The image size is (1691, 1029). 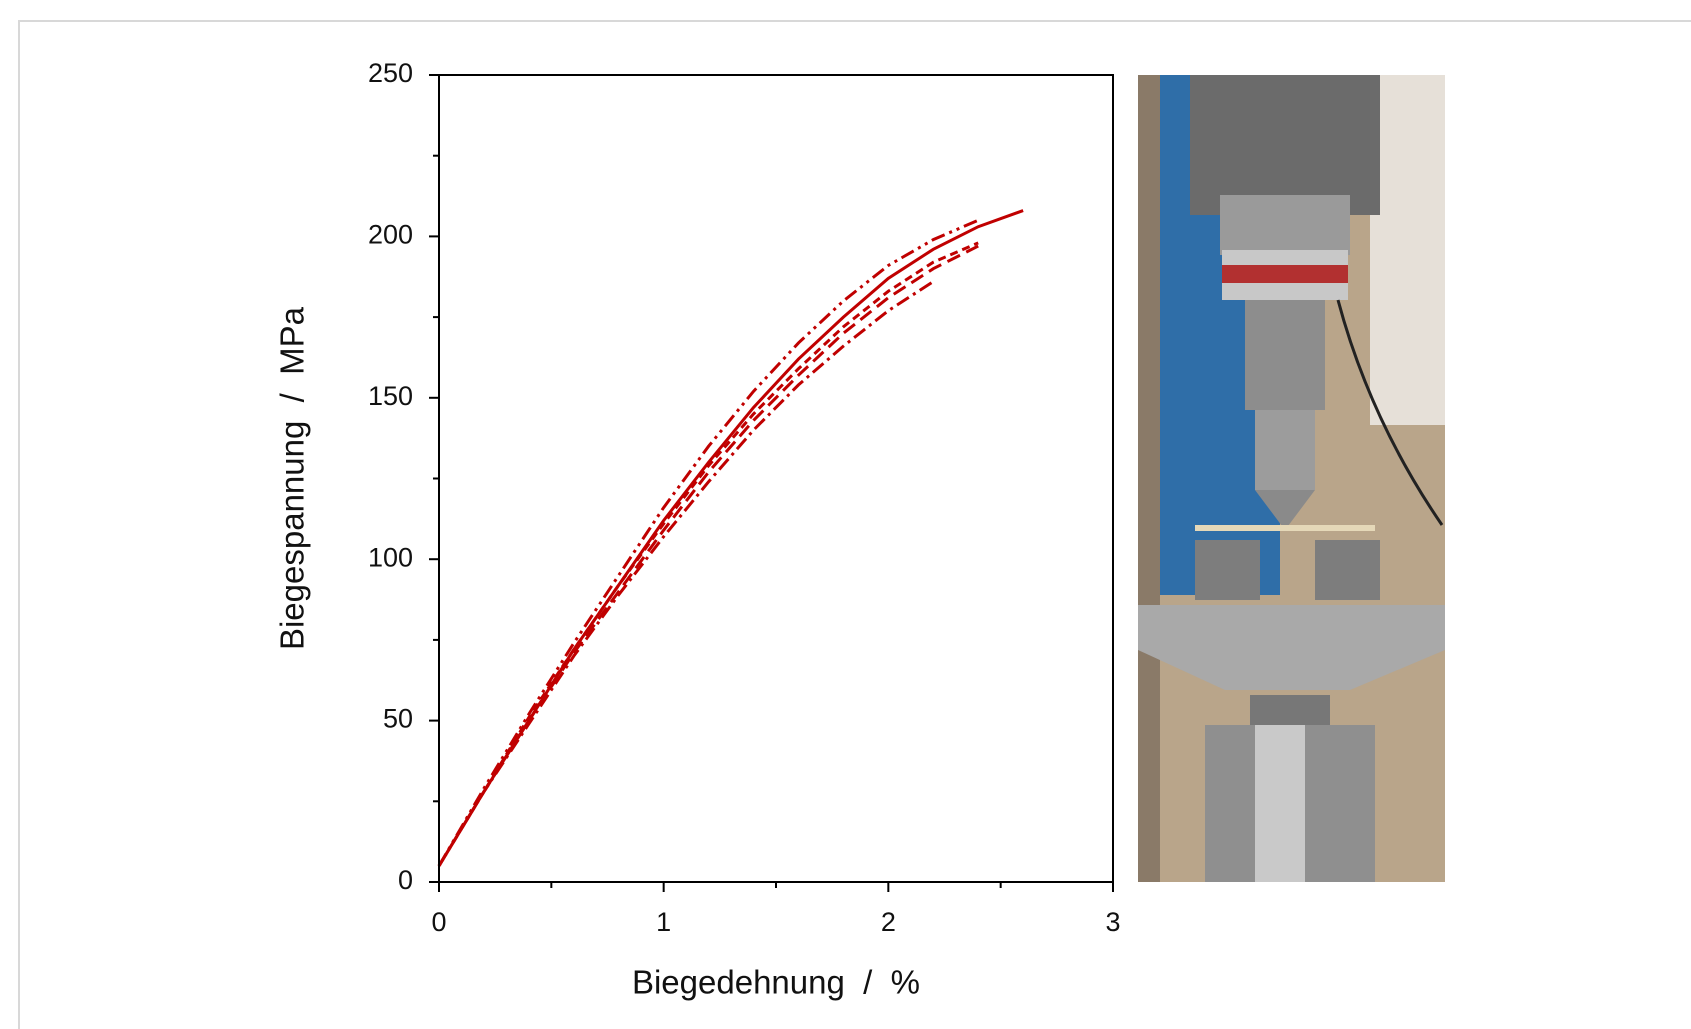 What do you see at coordinates (390, 73) in the screenshot?
I see `y-tick-label: 250` at bounding box center [390, 73].